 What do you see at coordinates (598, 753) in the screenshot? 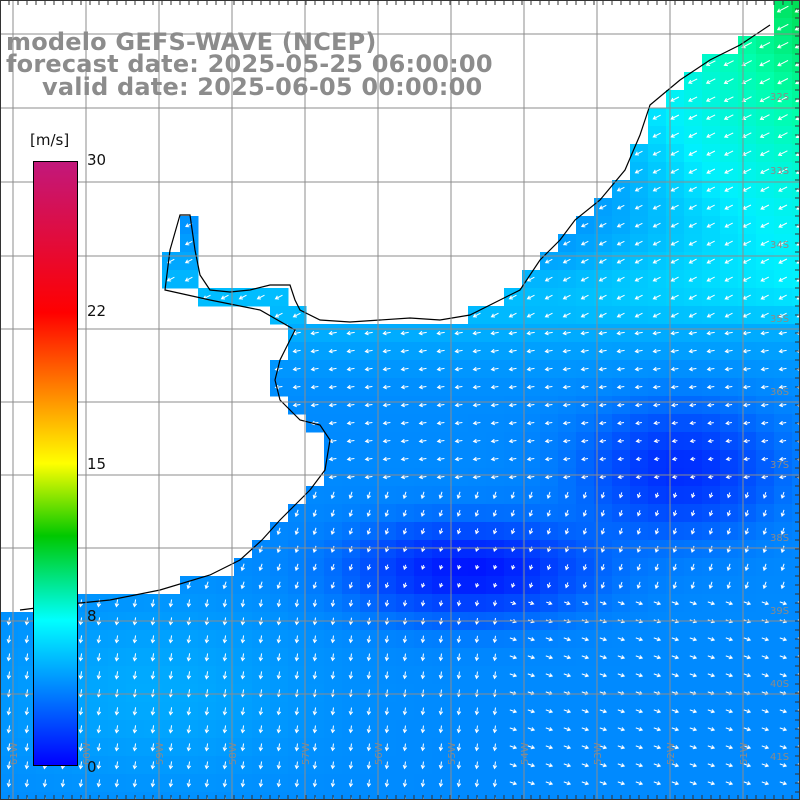
I see `longitude-label: 53W` at bounding box center [598, 753].